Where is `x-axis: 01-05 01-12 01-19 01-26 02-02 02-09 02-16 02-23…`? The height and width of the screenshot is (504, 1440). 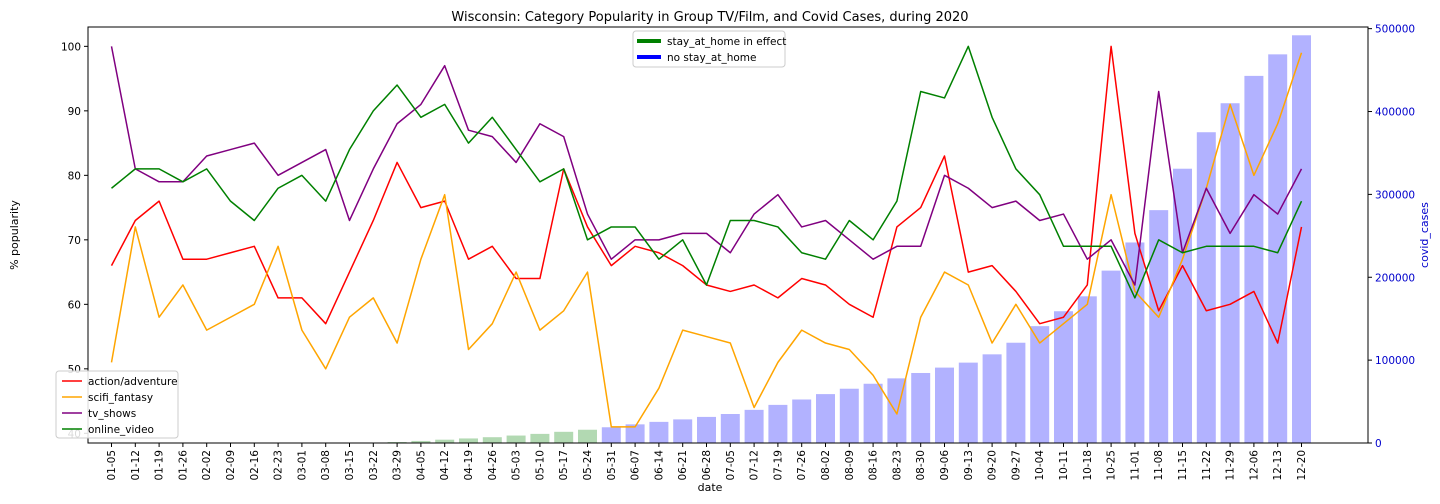 x-axis: 01-05 01-12 01-19 01-26 02-02 02-09 02-16 02-23… is located at coordinates (707, 462).